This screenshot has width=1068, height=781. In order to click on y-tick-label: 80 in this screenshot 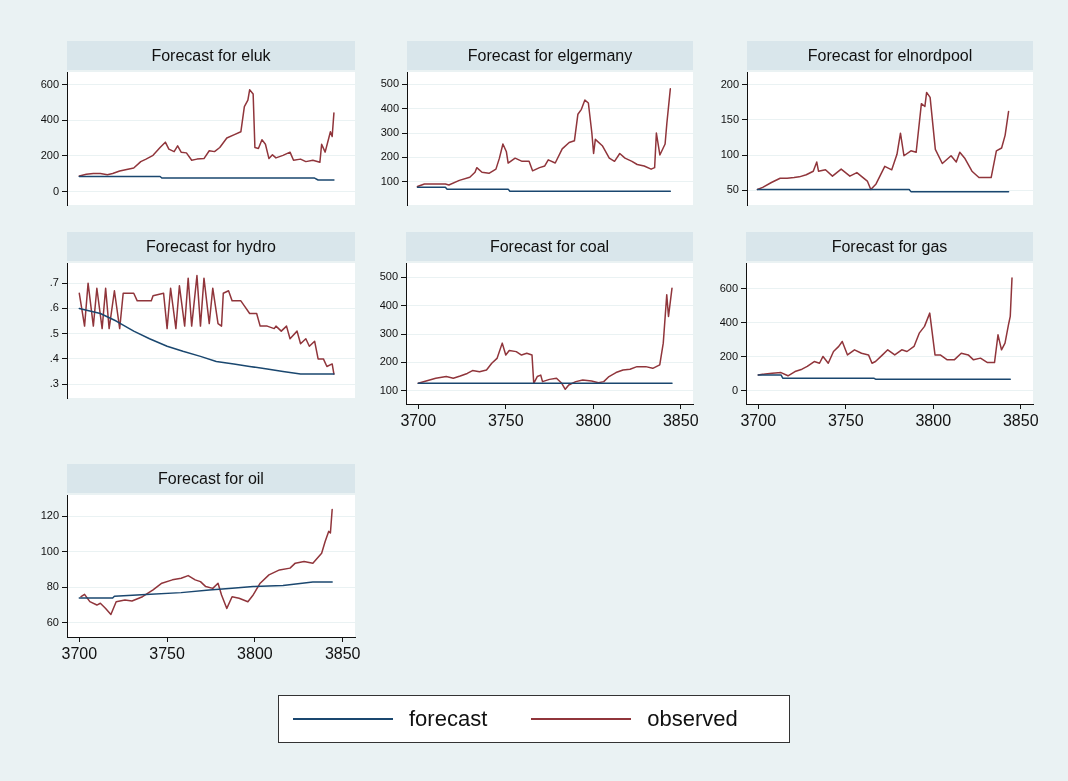, I will do `click(52, 586)`.